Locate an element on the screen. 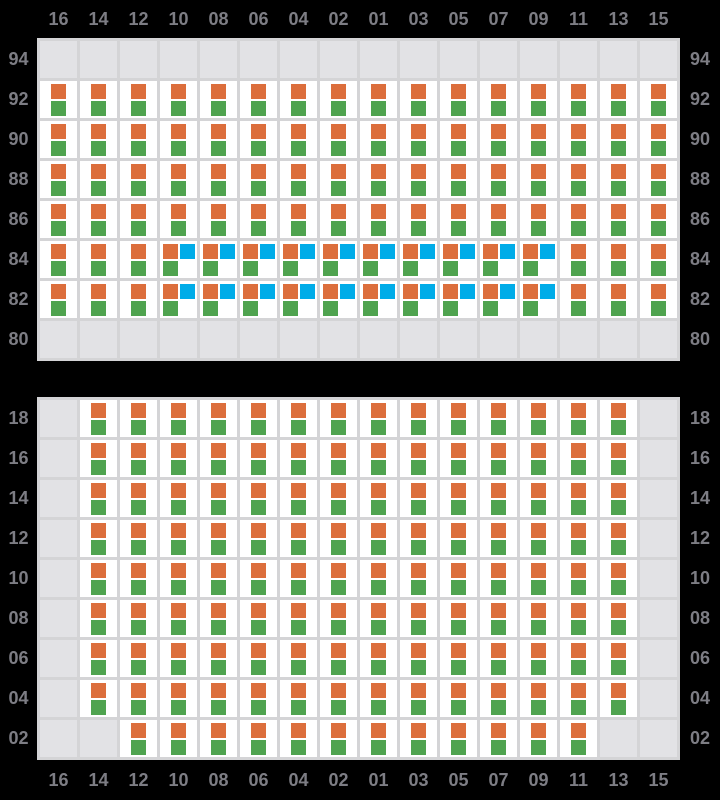 This screenshot has height=800, width=720. cabin-cell-r16-c10 is located at coordinates (178, 458).